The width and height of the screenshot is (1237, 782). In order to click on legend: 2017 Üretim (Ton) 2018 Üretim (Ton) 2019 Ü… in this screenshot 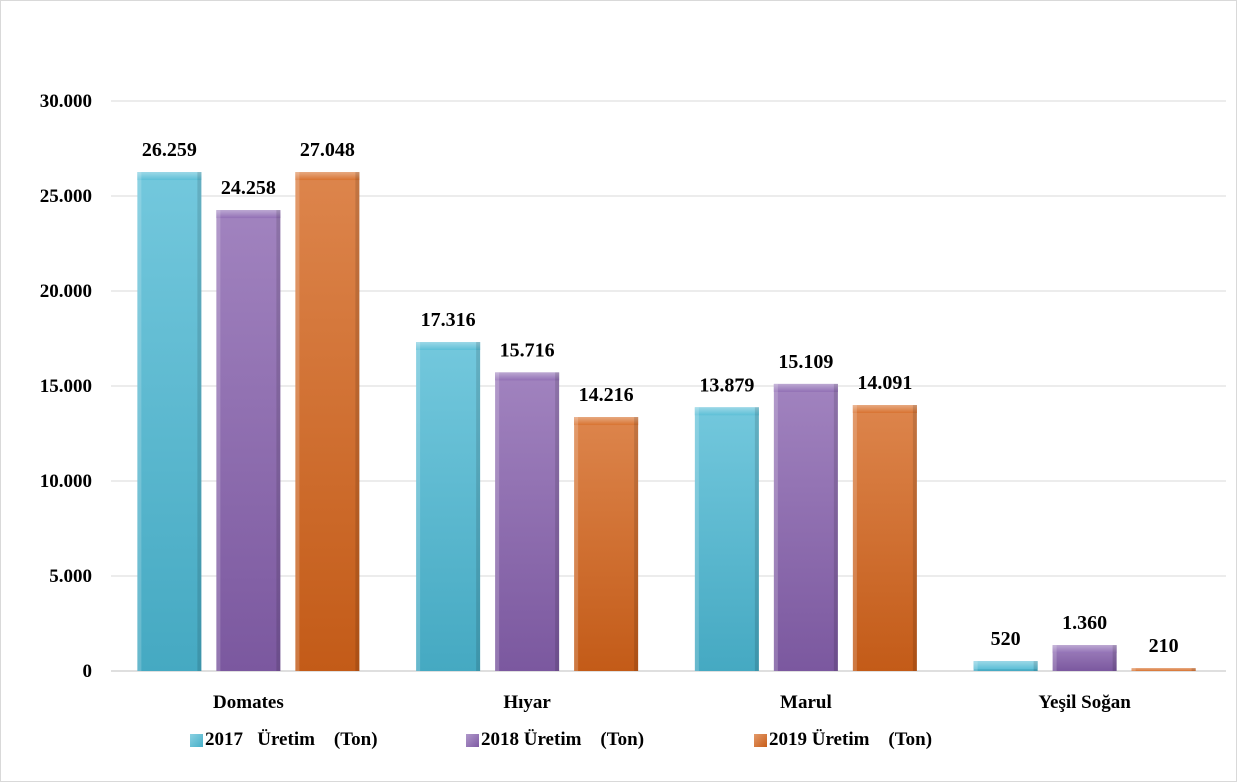, I will do `click(619, 740)`.